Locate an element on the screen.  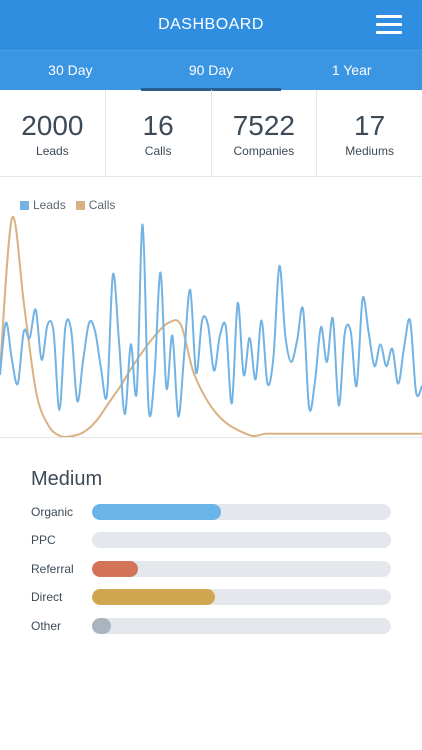
medium-row-other: Other is located at coordinates (211, 626).